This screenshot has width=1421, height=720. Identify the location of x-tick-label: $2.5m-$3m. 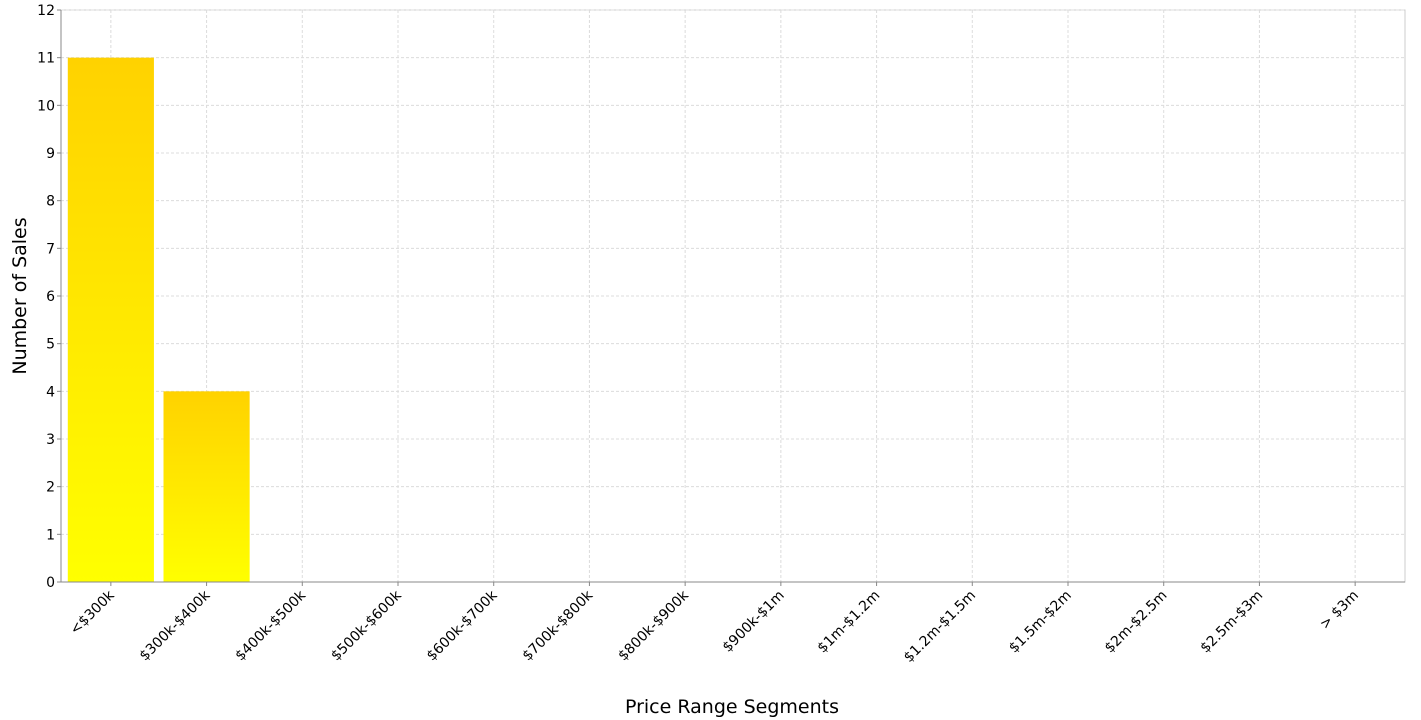
(1231, 622).